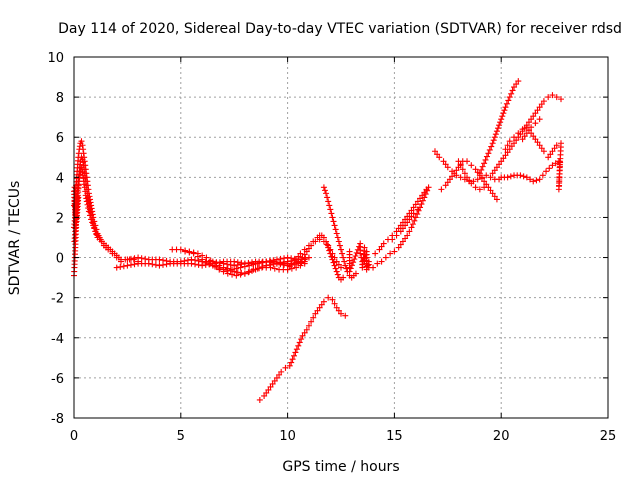 The image size is (640, 480). What do you see at coordinates (524, 139) in the screenshot?
I see `series-x-branch` at bounding box center [524, 139].